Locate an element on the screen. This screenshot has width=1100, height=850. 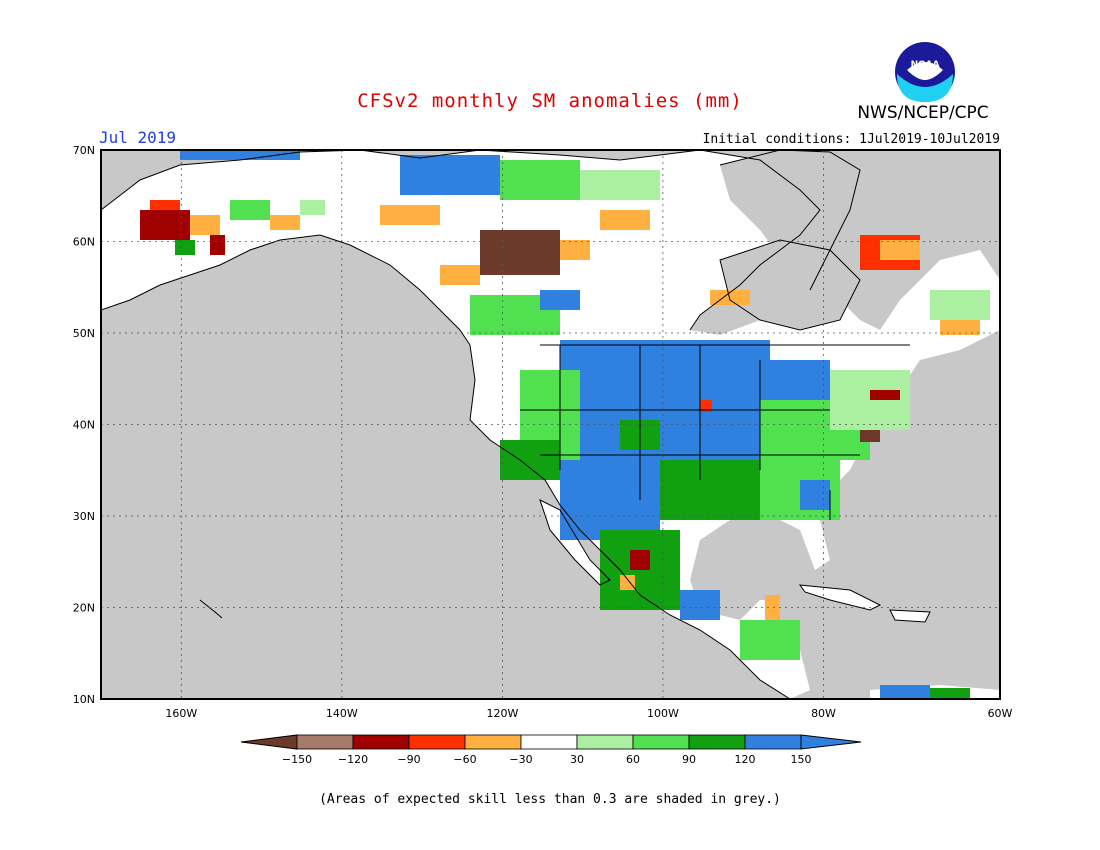
lat-label: 20N is located at coordinates (84, 608).